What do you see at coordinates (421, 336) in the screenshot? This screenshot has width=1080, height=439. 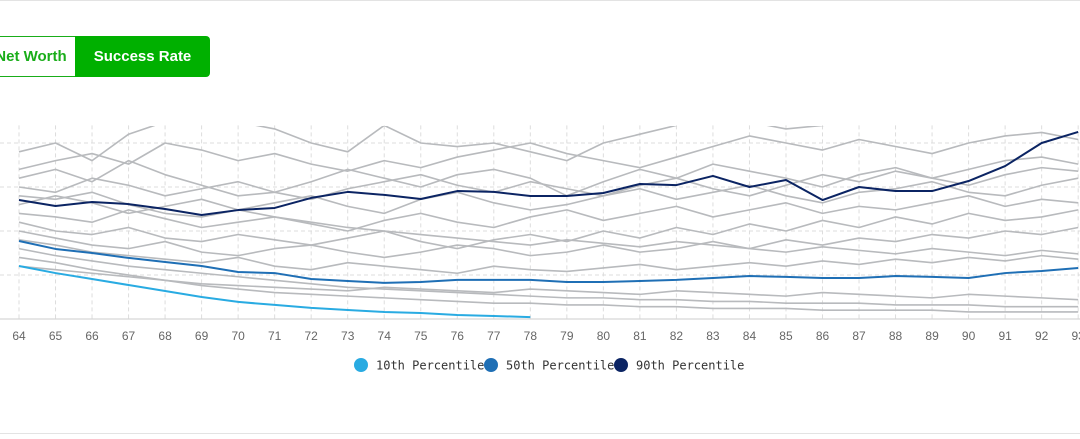 I see `x-tick-label: 75` at bounding box center [421, 336].